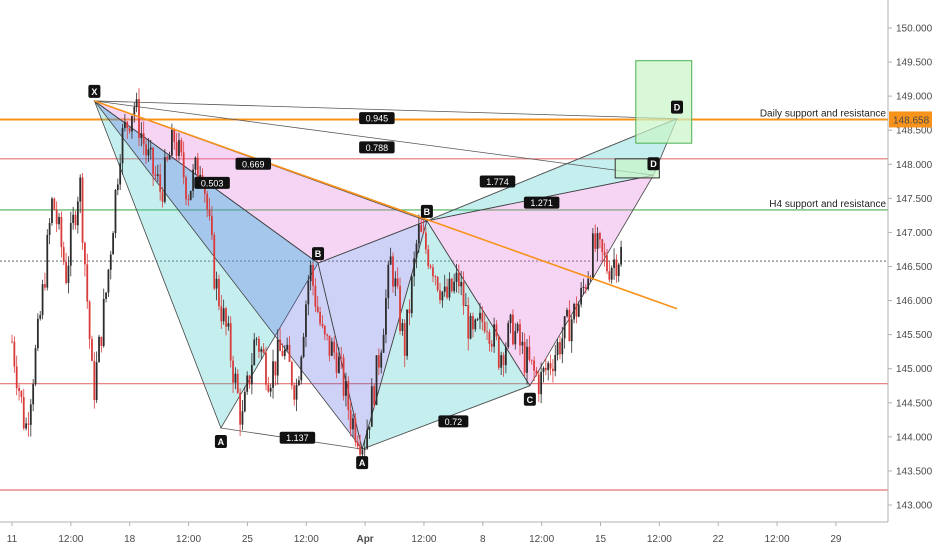 This screenshot has height=555, width=932. Describe the element at coordinates (914, 63) in the screenshot. I see `y-tick-label: 149.500` at that location.